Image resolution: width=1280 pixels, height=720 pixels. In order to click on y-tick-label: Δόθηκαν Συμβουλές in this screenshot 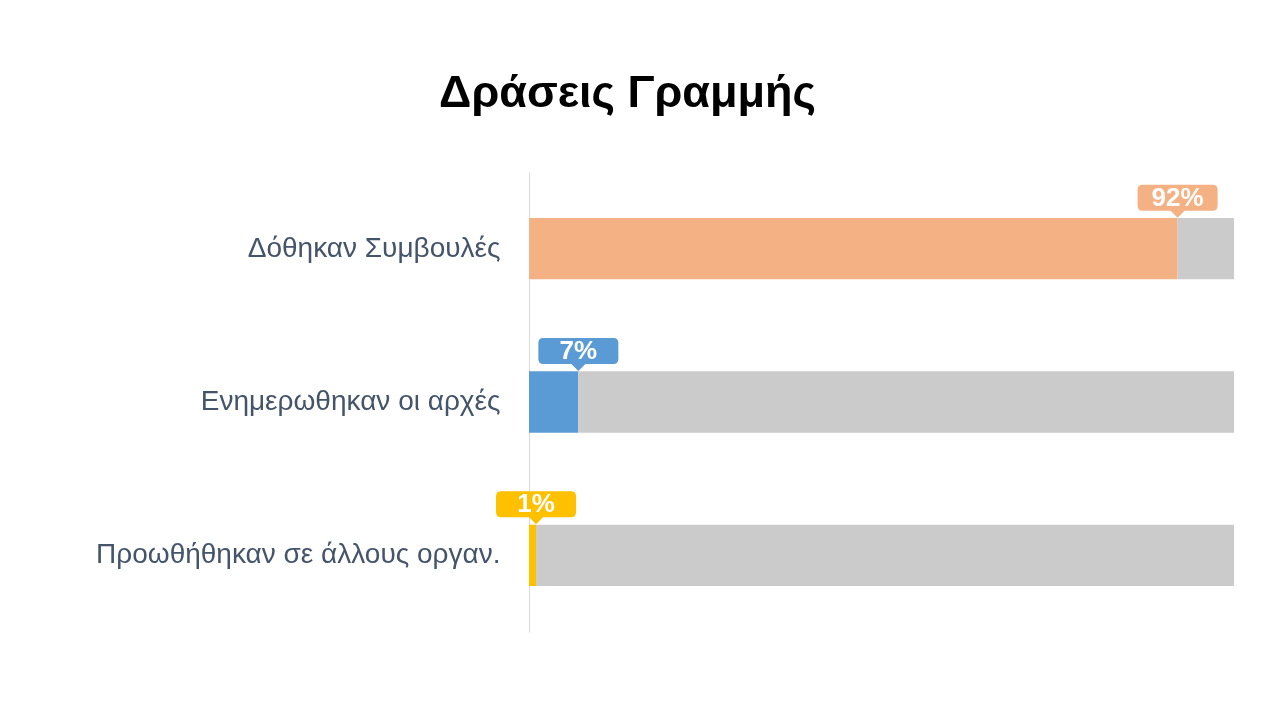, I will do `click(374, 247)`.